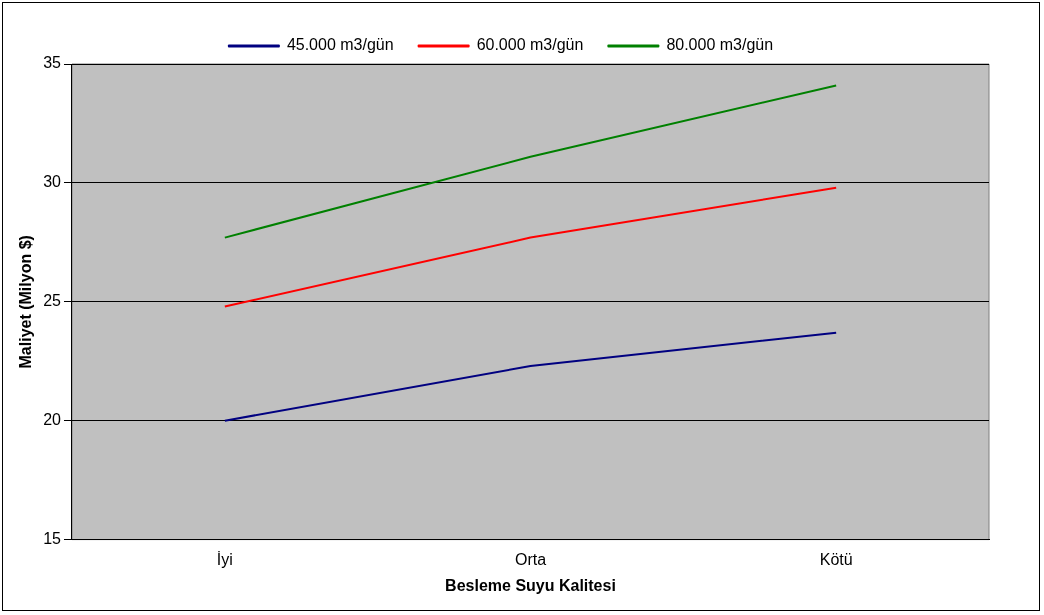 The image size is (1044, 615). What do you see at coordinates (224, 558) in the screenshot?
I see `x-tick-label: İyi` at bounding box center [224, 558].